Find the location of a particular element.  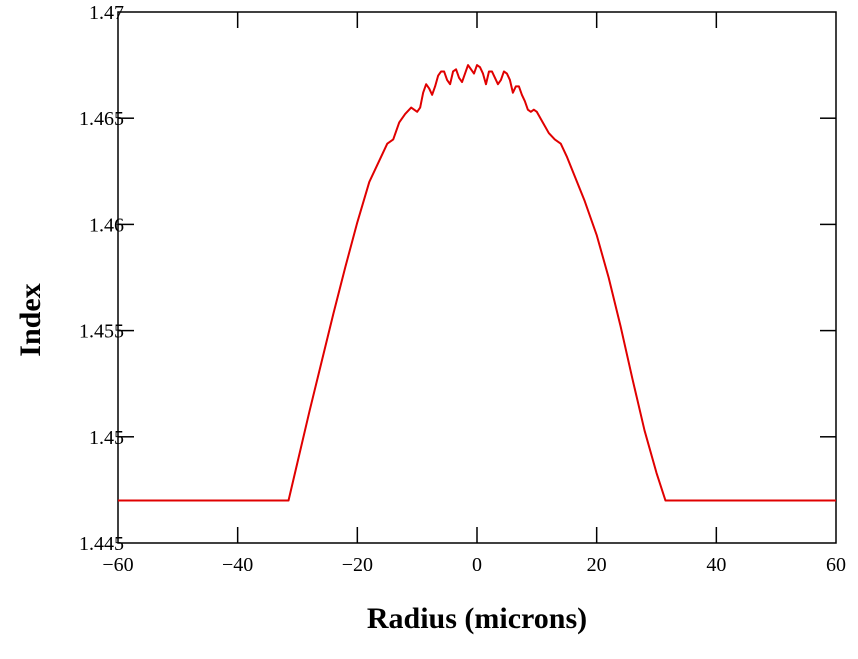

x-tick-label: −40 is located at coordinates (237, 565).